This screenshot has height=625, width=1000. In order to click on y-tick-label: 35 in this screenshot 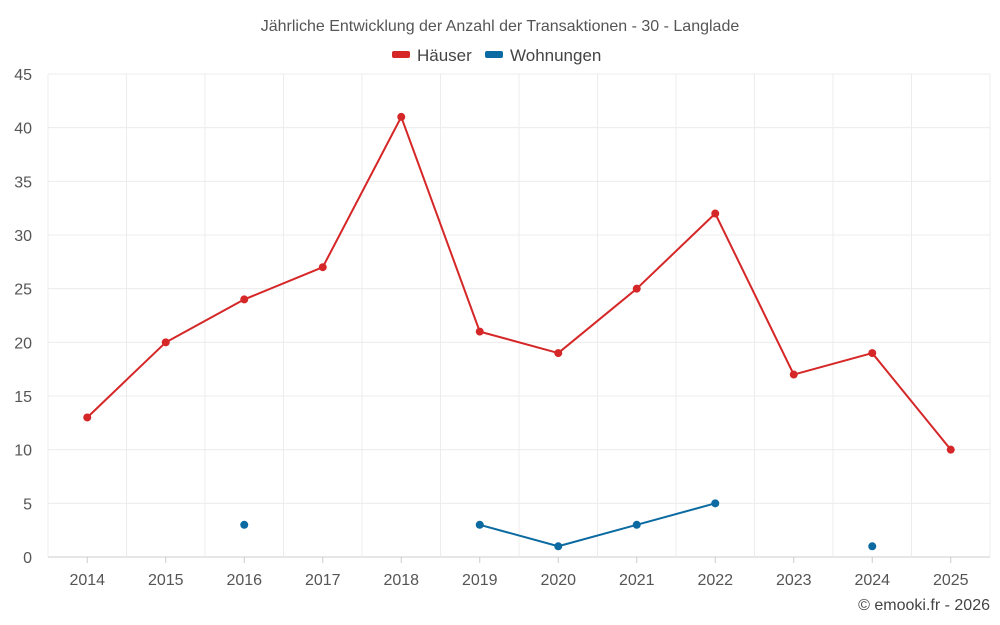, I will do `click(23, 182)`.